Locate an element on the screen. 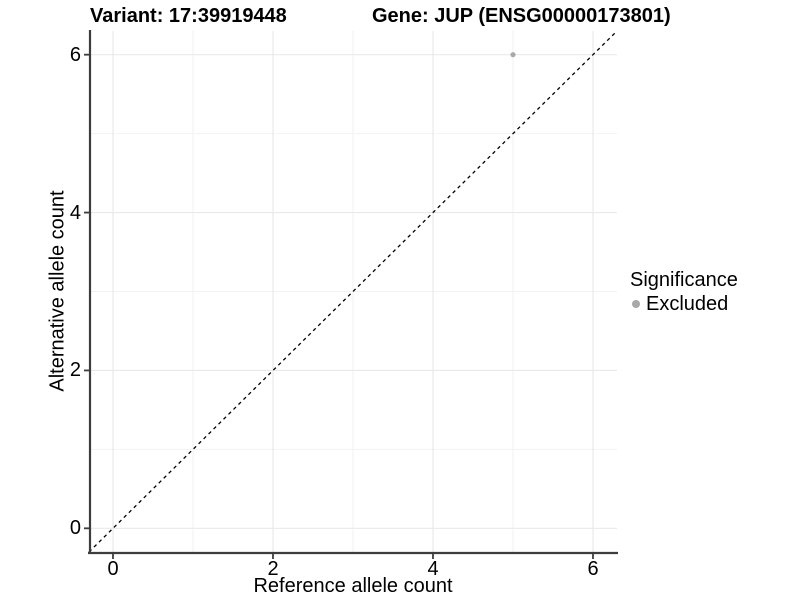 This screenshot has height=600, width=800. legend-title: Significance is located at coordinates (684, 280).